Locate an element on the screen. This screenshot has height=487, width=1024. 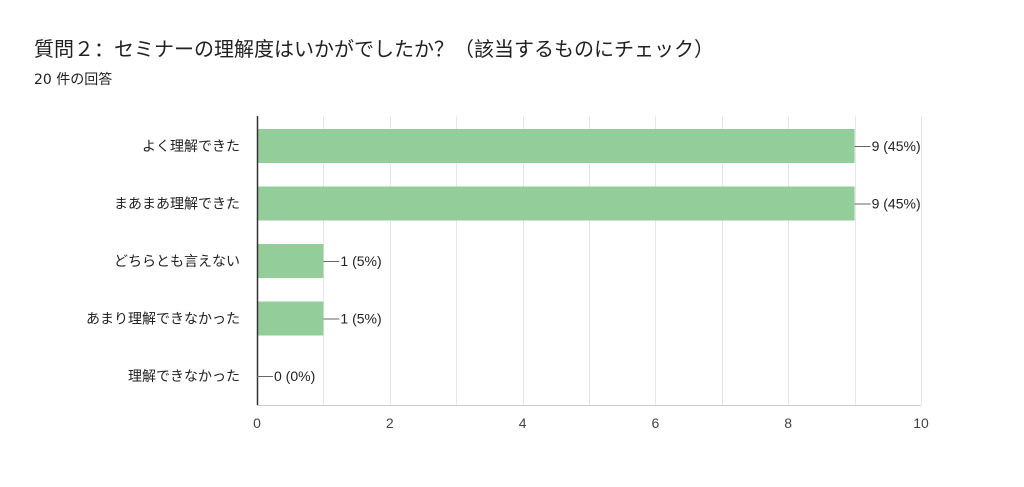
category-label: まあまあ理解できた is located at coordinates (177, 205).